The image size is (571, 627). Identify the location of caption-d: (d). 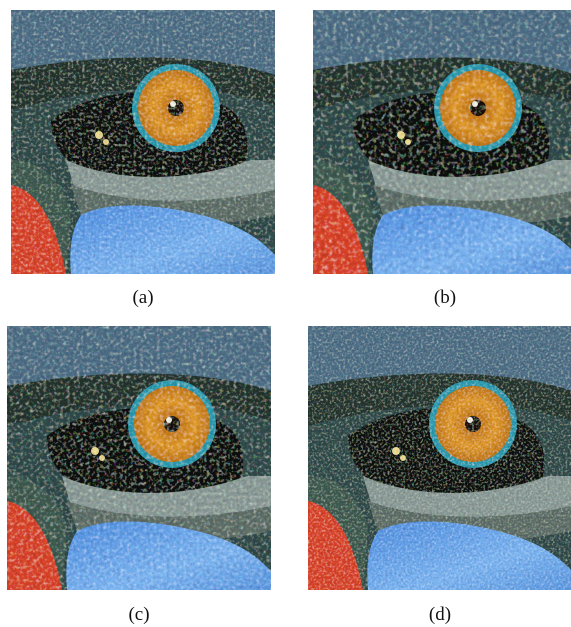
(440, 614).